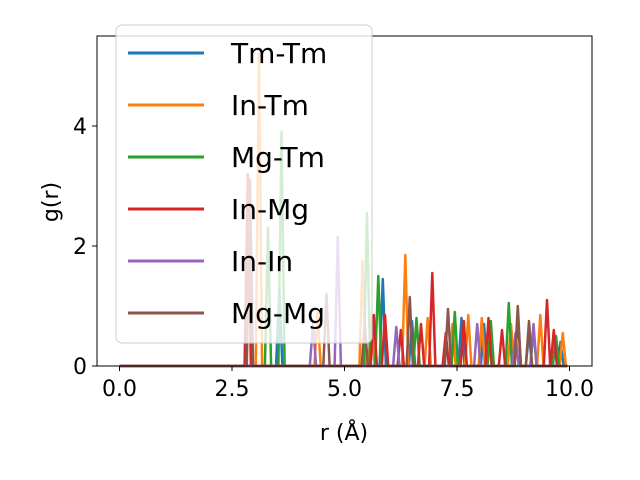 This screenshot has height=480, width=640. I want to click on x-tick-label: 2.5, so click(232, 389).